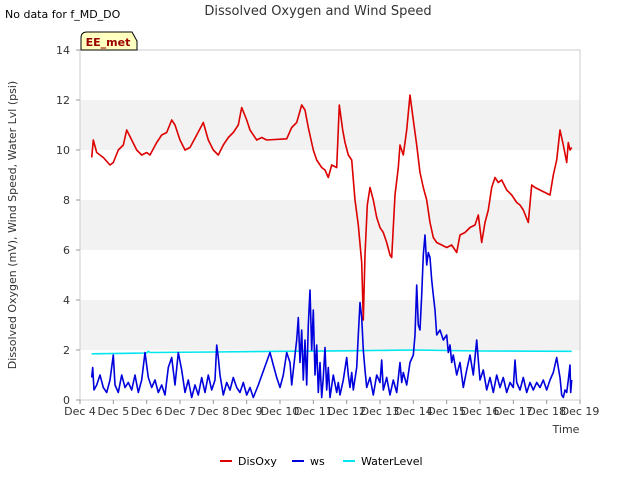 Image resolution: width=640 pixels, height=480 pixels. What do you see at coordinates (257, 461) in the screenshot?
I see `legend-label-disoxy: DisOxy` at bounding box center [257, 461].